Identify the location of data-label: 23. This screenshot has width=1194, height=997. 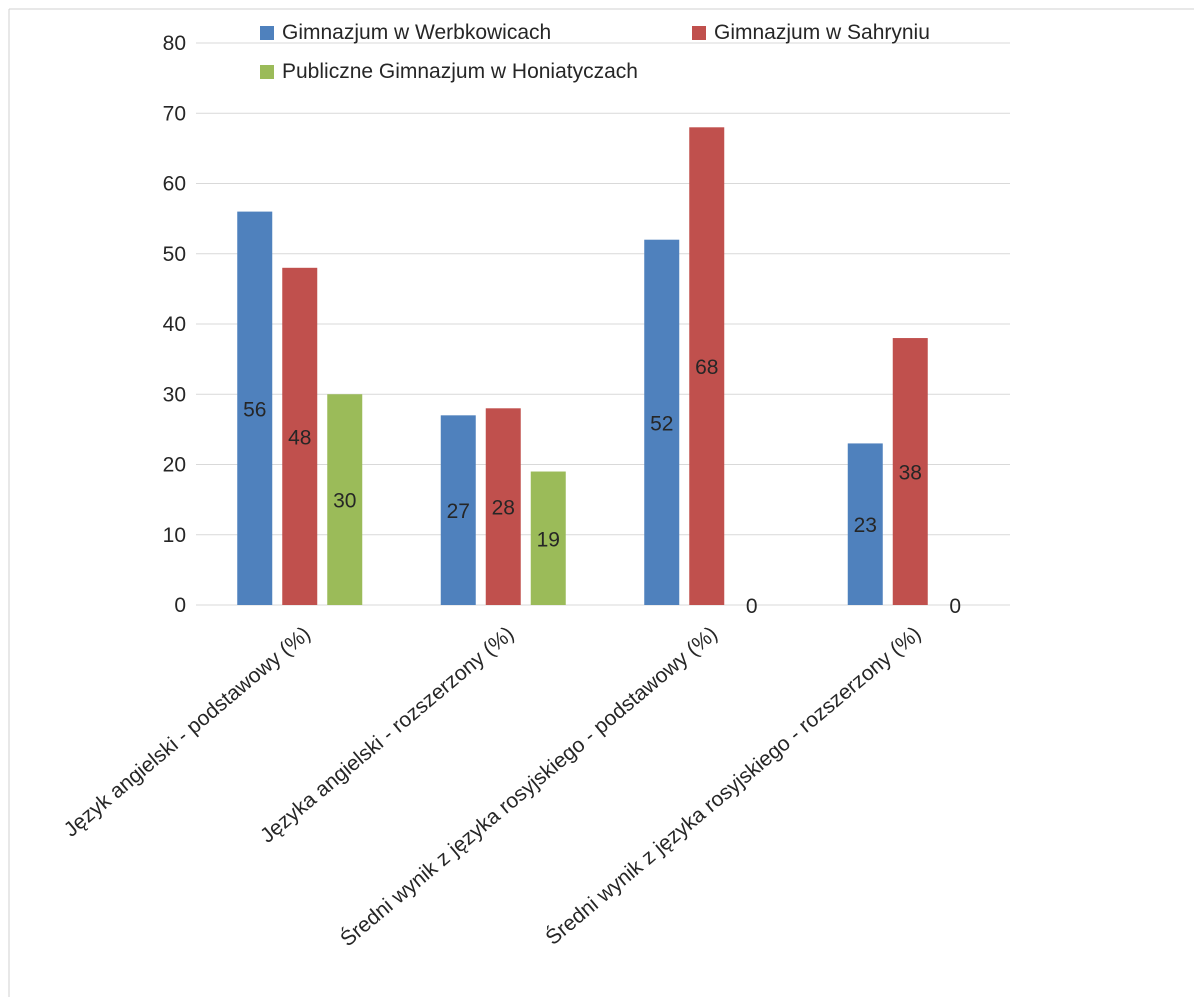
(865, 525).